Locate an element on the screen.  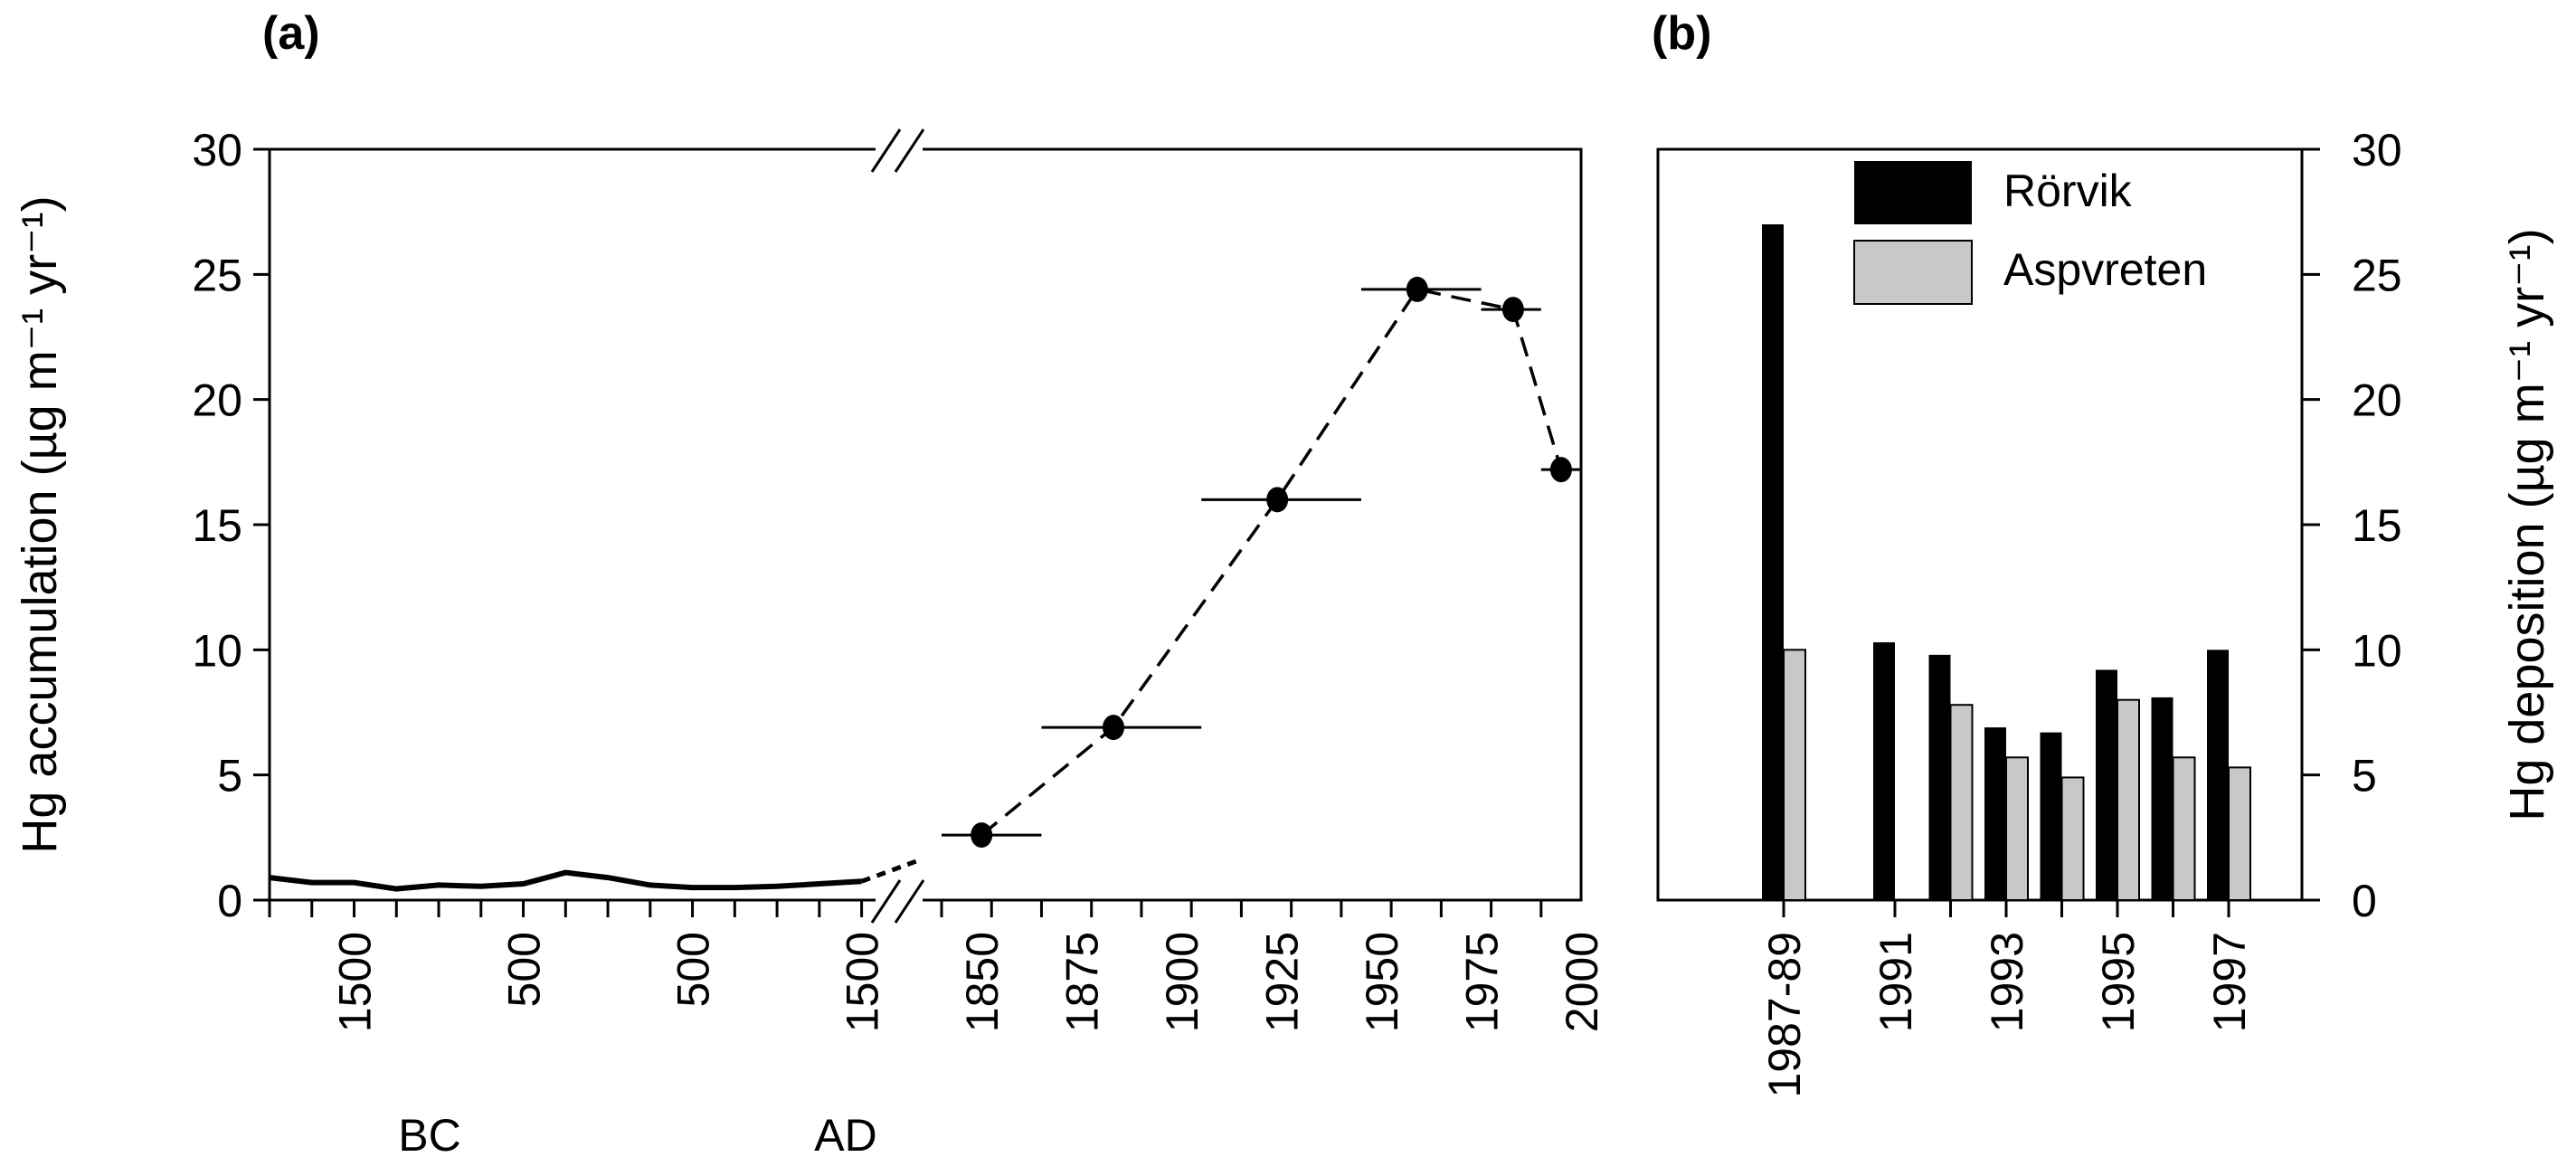
panel-a-y-axis-label: Hg accumulation (µg m⁻¹ yr⁻¹) is located at coordinates (40, 524).